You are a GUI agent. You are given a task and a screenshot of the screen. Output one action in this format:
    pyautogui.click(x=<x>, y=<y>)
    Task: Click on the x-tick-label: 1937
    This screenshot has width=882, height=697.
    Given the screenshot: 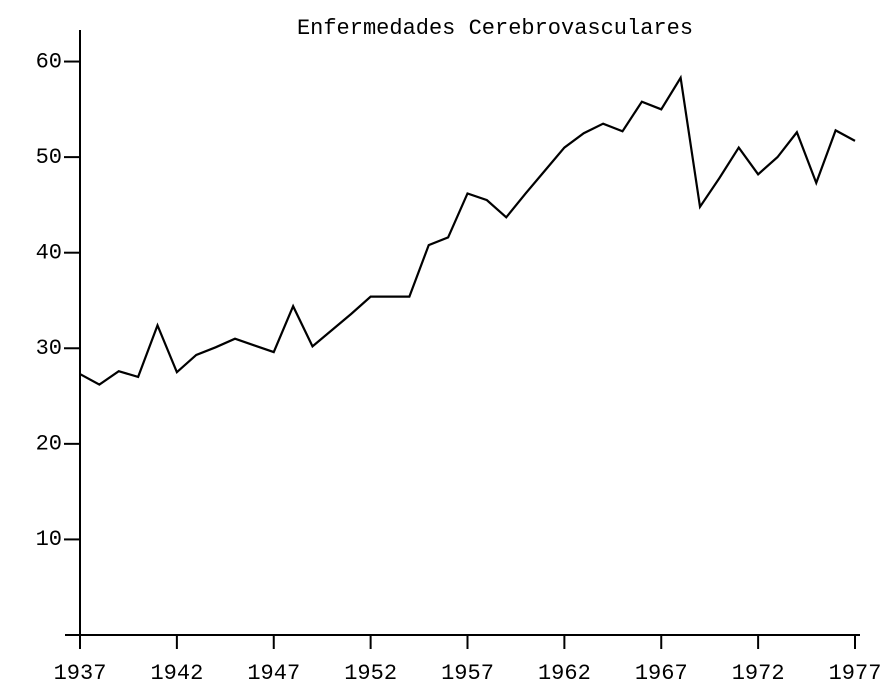 What is the action you would take?
    pyautogui.click(x=80, y=673)
    